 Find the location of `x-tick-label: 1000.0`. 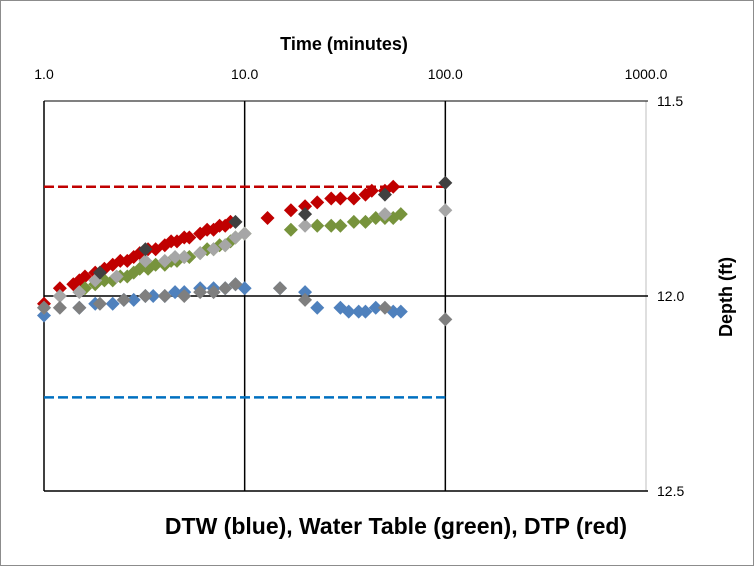

x-tick-label: 1000.0 is located at coordinates (646, 74).